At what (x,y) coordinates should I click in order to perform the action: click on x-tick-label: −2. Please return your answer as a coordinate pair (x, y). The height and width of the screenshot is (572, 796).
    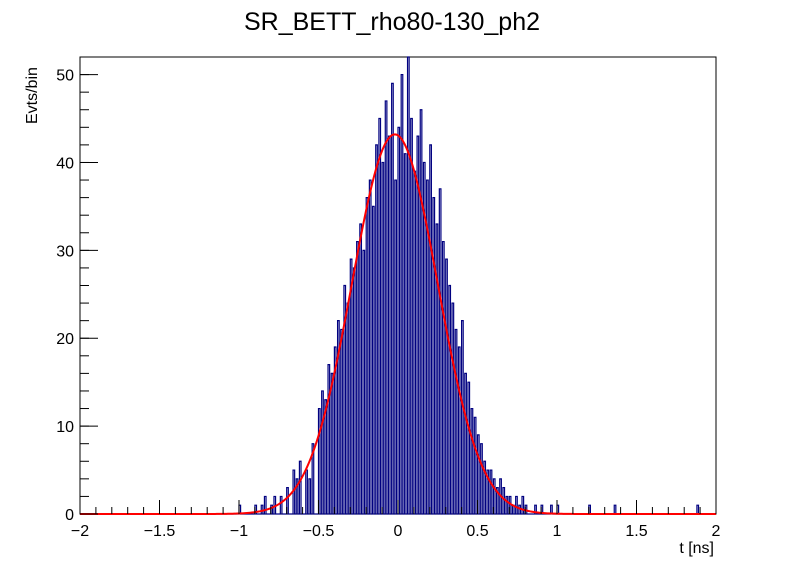
    Looking at the image, I should click on (80, 531).